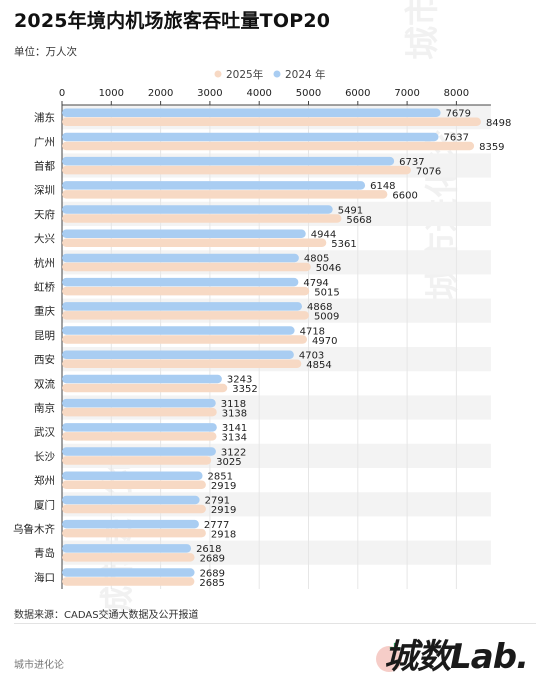 The height and width of the screenshot is (690, 550). Describe the element at coordinates (217, 501) in the screenshot. I see `value-label-2024: 2791` at that location.